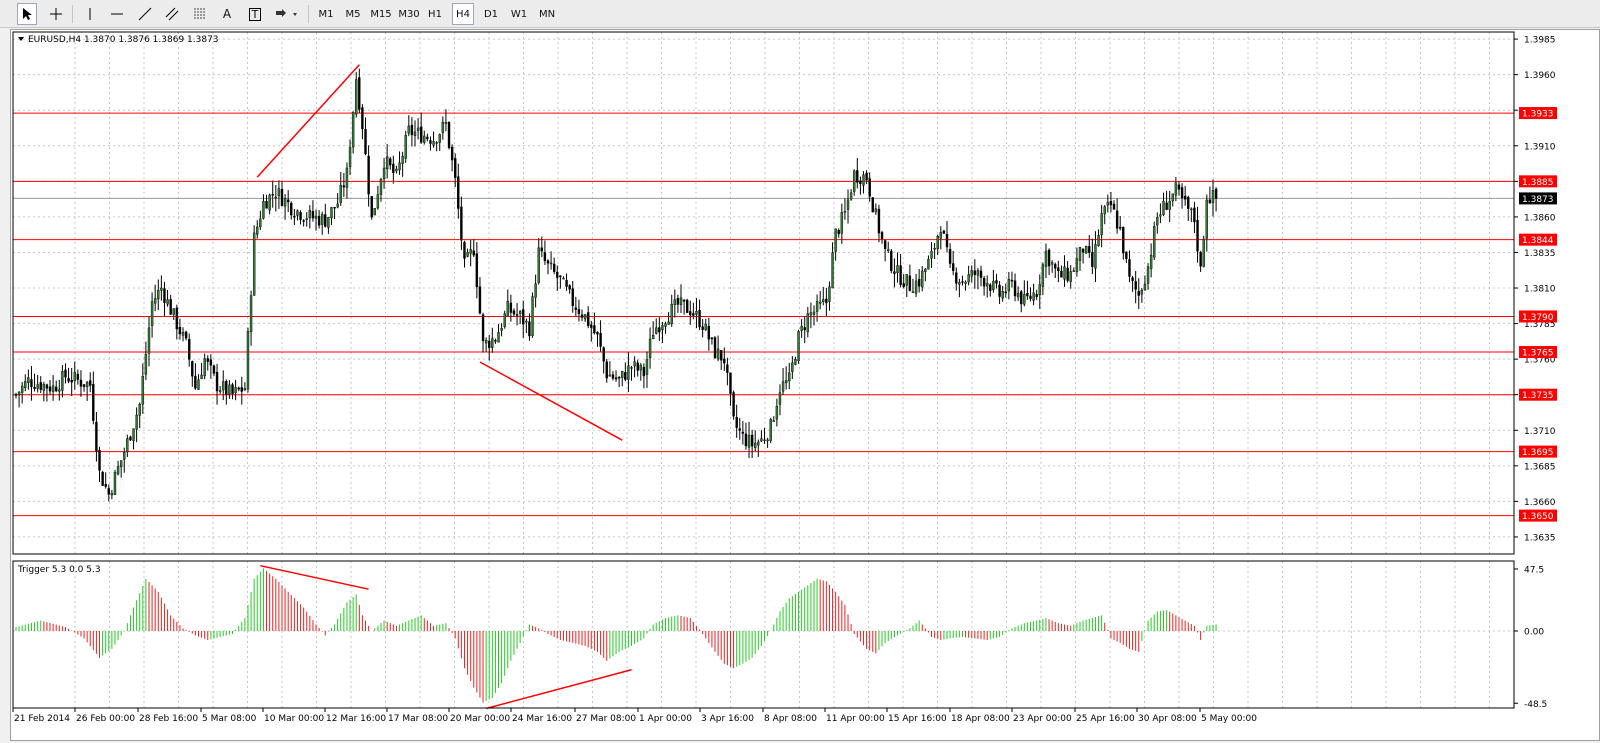 Image resolution: width=1600 pixels, height=743 pixels. What do you see at coordinates (172, 14) in the screenshot?
I see `channel-button` at bounding box center [172, 14].